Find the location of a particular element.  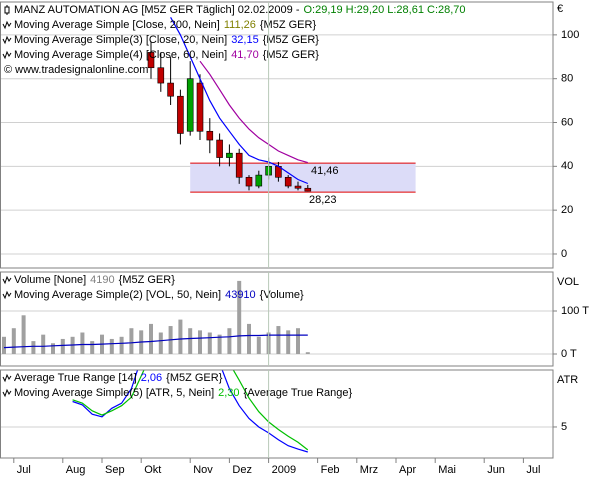

legend-part: 111,26 is located at coordinates (240, 25).